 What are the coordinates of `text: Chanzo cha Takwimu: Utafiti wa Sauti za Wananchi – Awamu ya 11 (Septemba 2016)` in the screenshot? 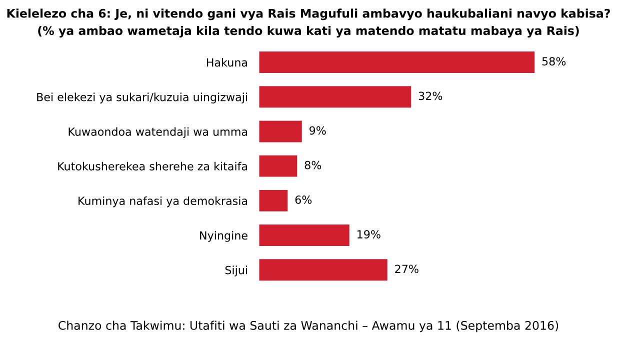 It's located at (308, 326).